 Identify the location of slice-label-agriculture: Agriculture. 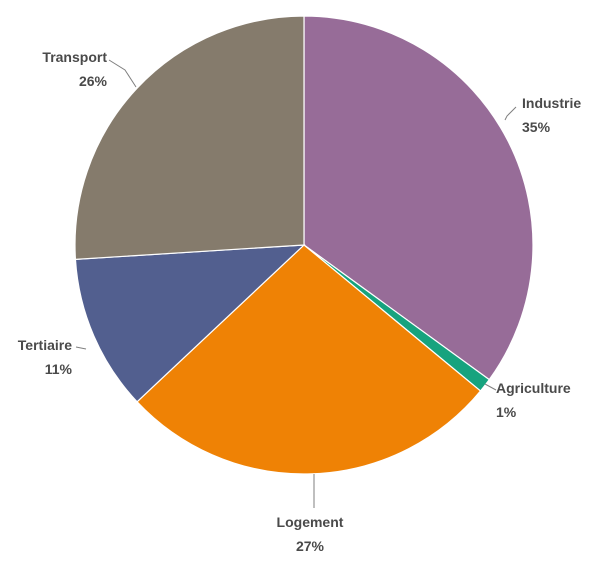
(533, 388).